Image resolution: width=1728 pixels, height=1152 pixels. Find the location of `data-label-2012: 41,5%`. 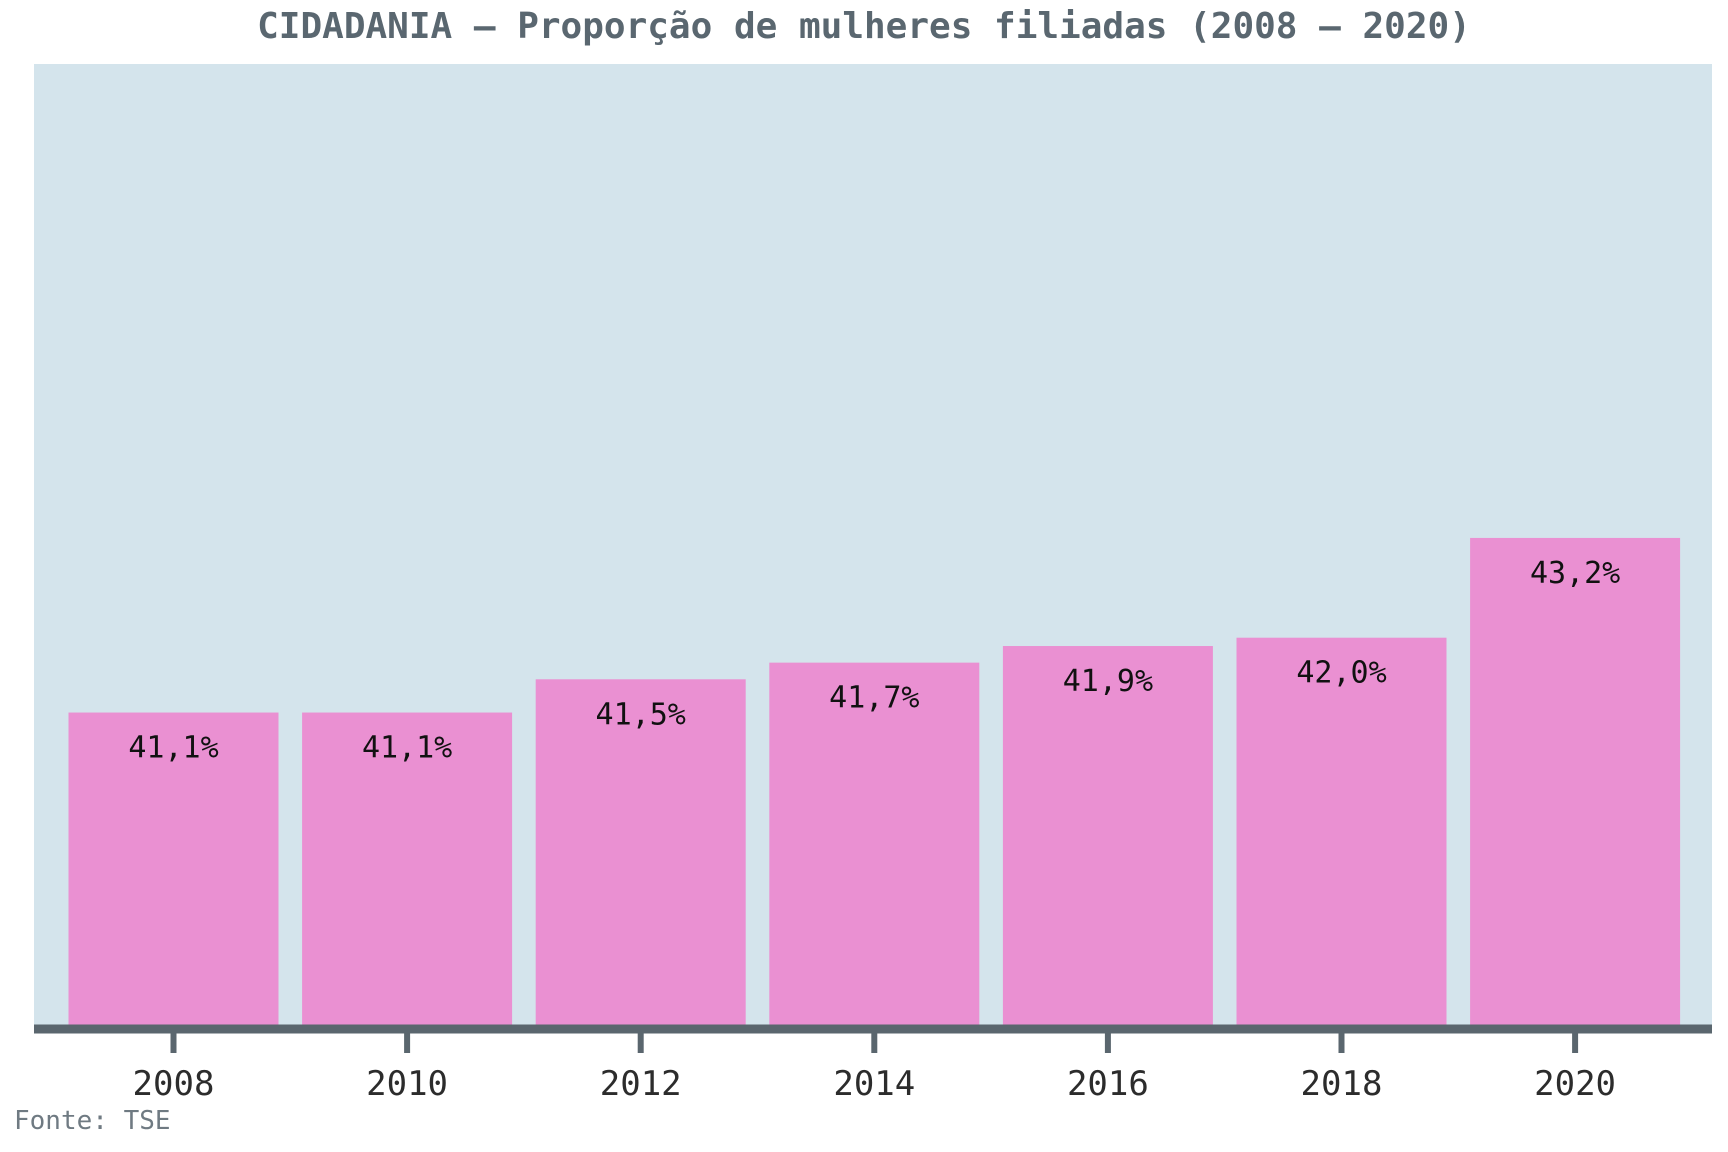

data-label-2012: 41,5% is located at coordinates (641, 714).